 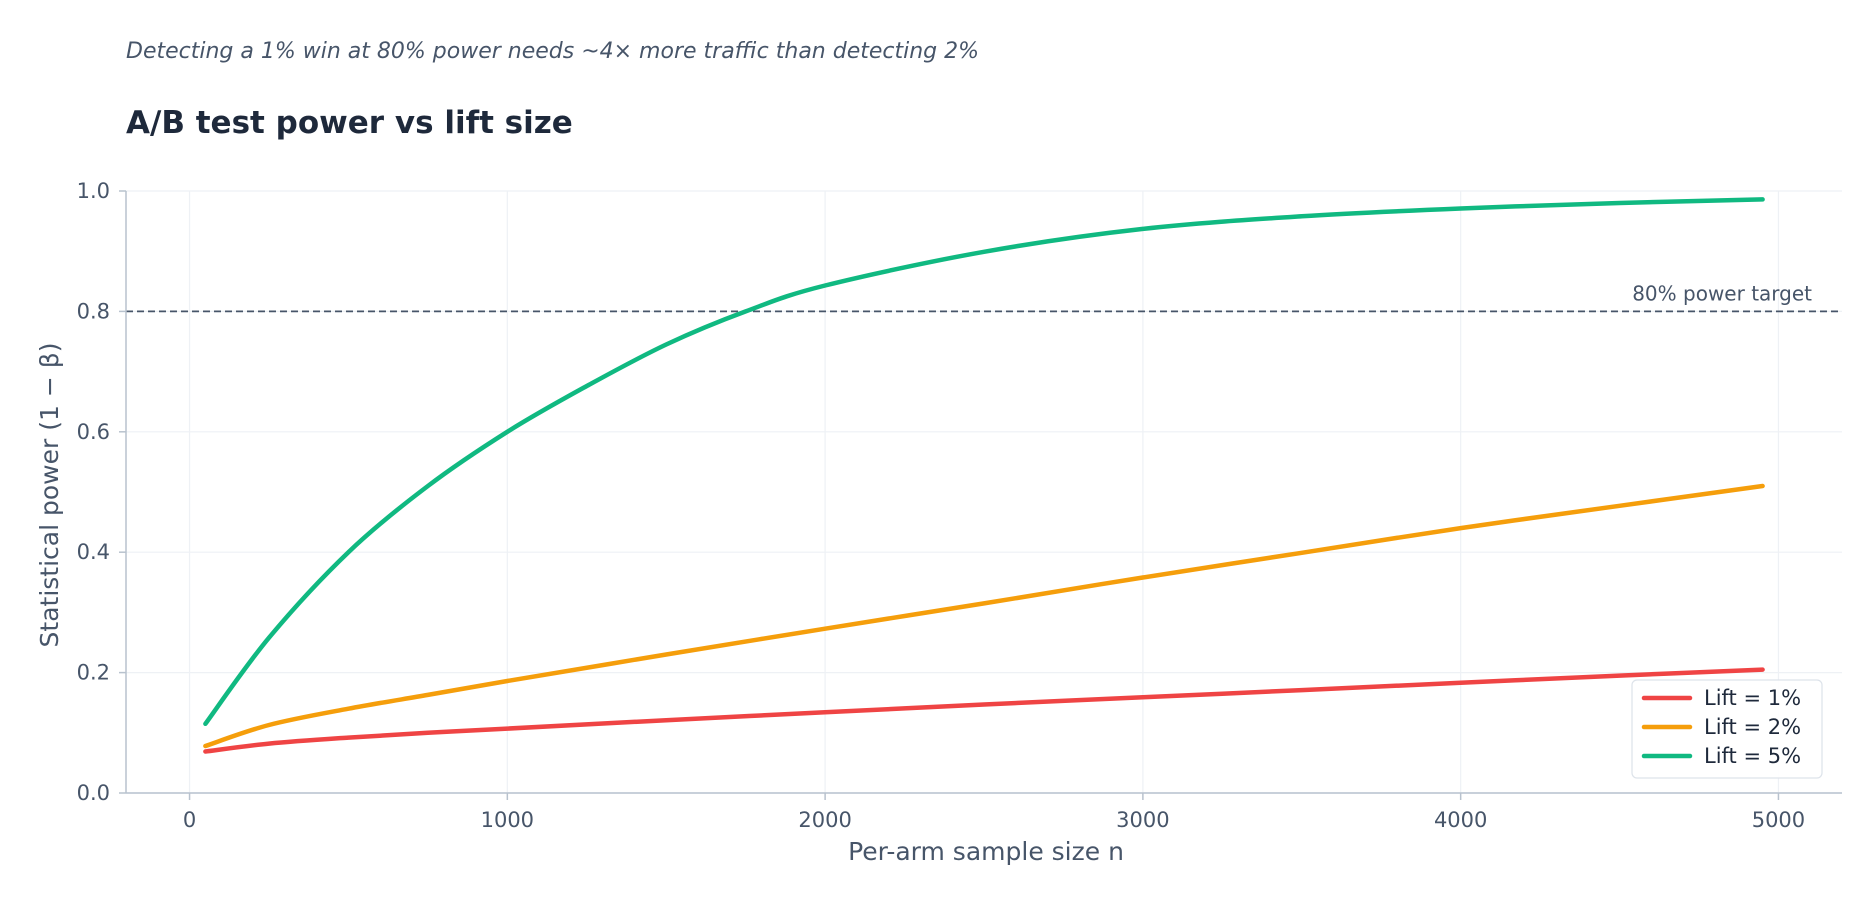 I want to click on y-tick-label: 1.0, so click(x=93, y=191).